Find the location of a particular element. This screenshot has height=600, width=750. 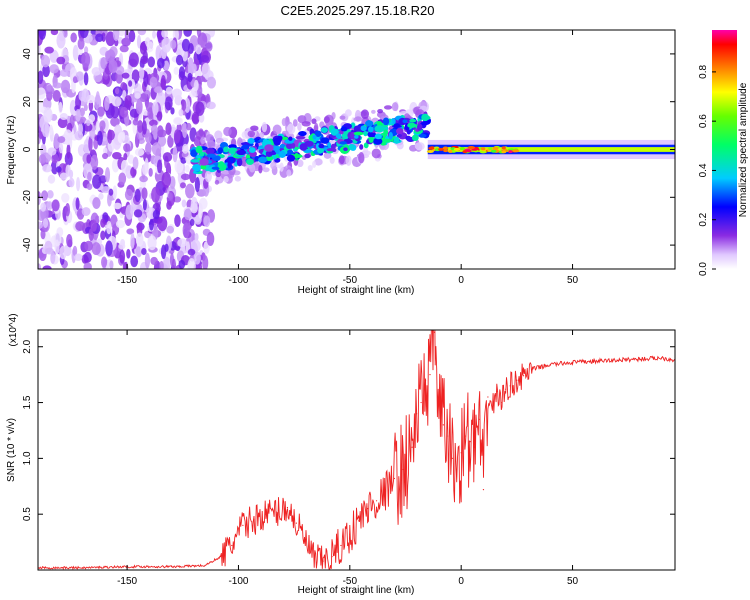

x-tick-label: 50 is located at coordinates (573, 581).